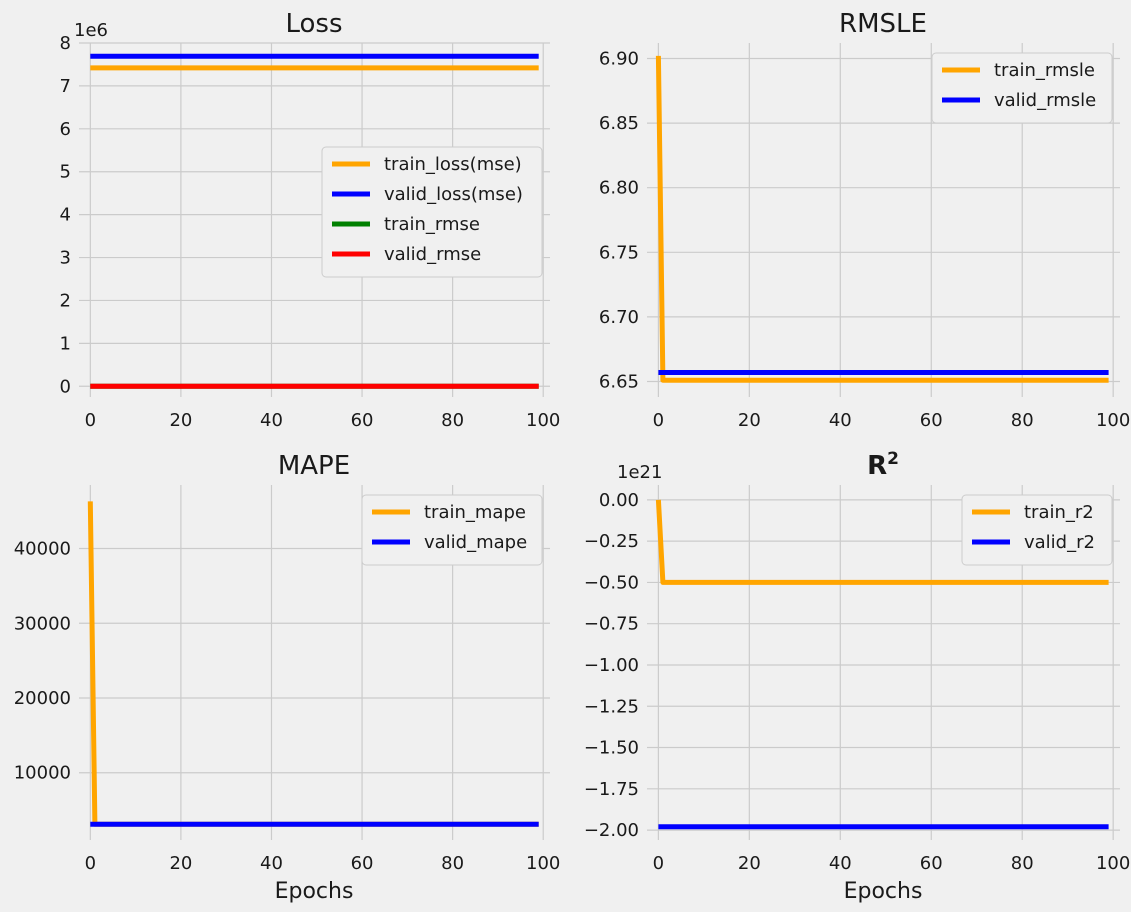 This screenshot has height=912, width=1131. What do you see at coordinates (432, 224) in the screenshot?
I see `legend-label: train_rmse` at bounding box center [432, 224].